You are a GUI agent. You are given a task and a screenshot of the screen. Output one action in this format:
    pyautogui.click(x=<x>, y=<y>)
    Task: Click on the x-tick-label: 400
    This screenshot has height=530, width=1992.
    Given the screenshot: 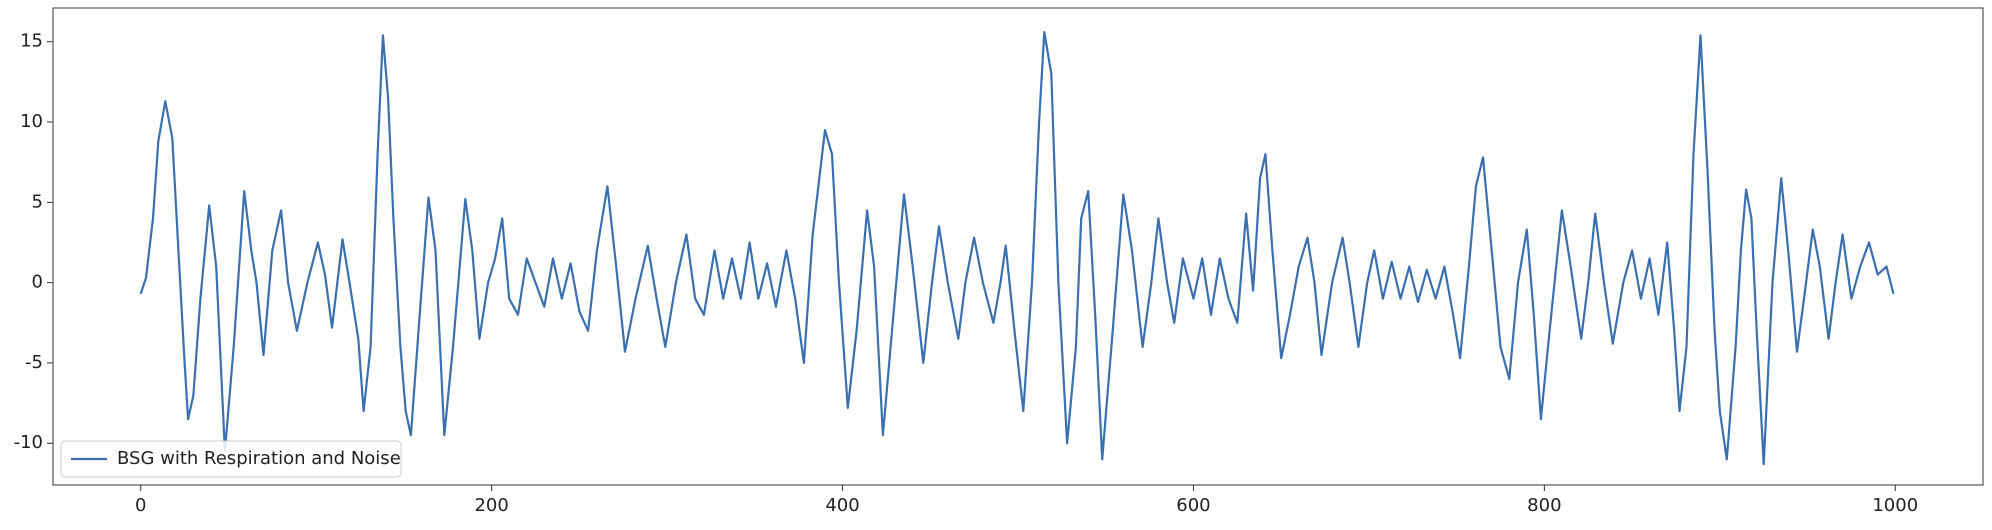 What is the action you would take?
    pyautogui.click(x=842, y=505)
    